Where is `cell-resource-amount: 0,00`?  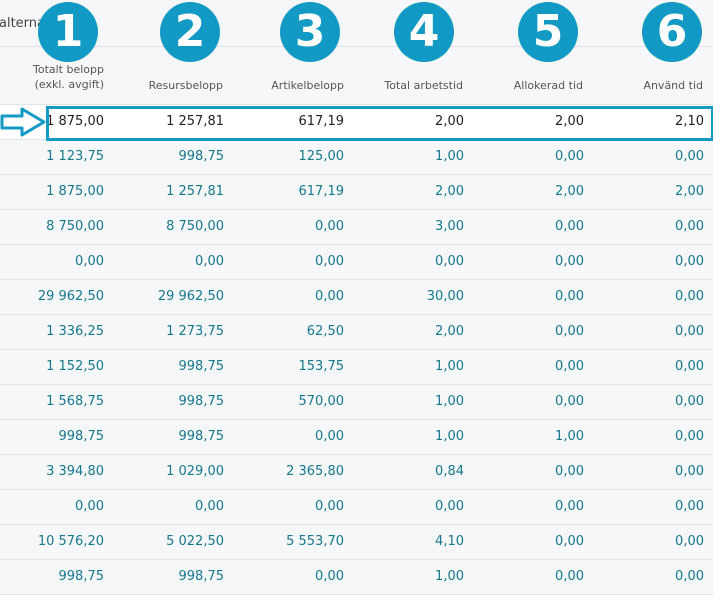
cell-resource-amount: 0,00 is located at coordinates (209, 506).